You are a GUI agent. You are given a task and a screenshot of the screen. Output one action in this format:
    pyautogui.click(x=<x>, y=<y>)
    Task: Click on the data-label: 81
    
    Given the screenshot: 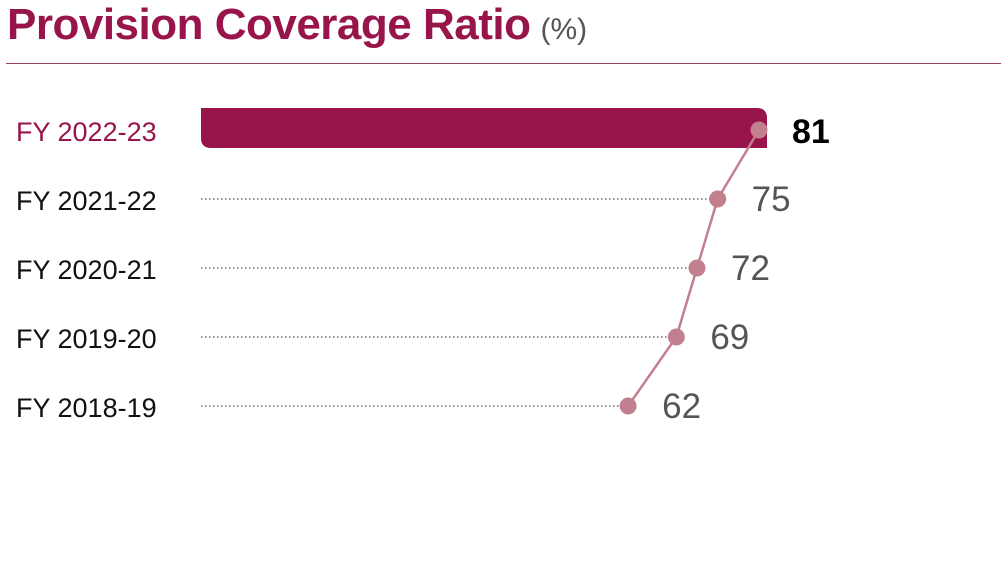 What is the action you would take?
    pyautogui.click(x=811, y=132)
    